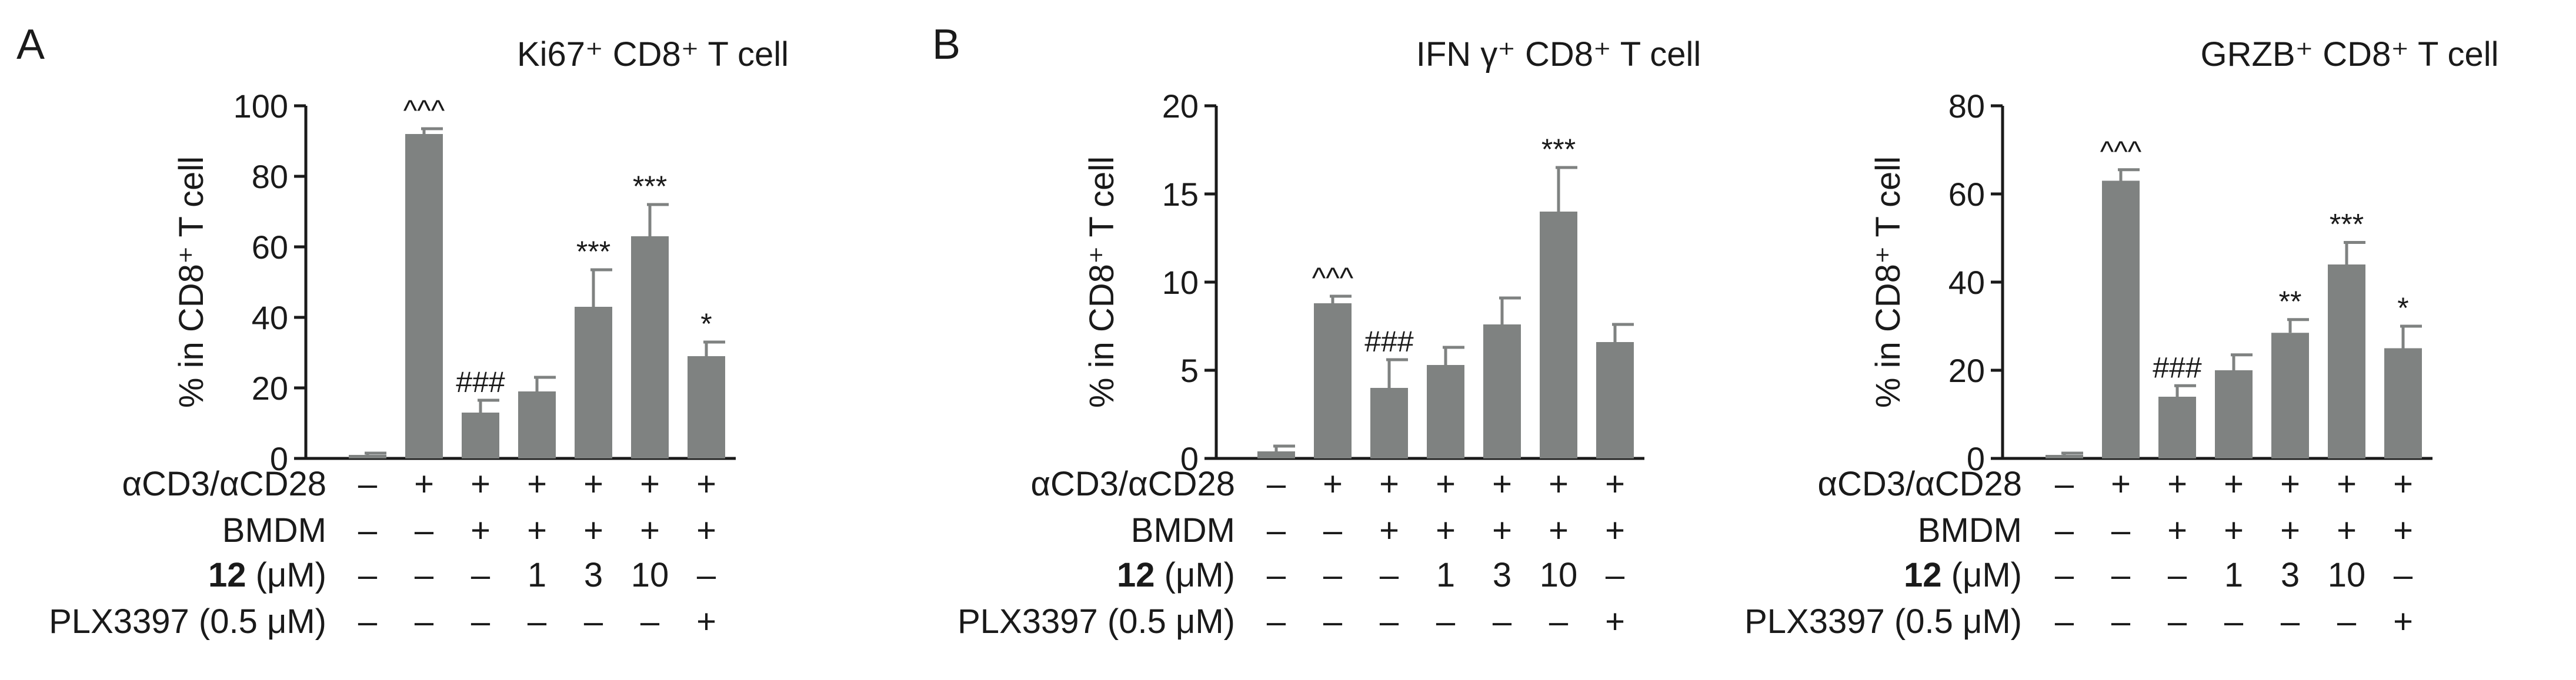 Image resolution: width=2576 pixels, height=680 pixels. Describe the element at coordinates (1180, 282) in the screenshot. I see `y-tick-label: 10` at that location.